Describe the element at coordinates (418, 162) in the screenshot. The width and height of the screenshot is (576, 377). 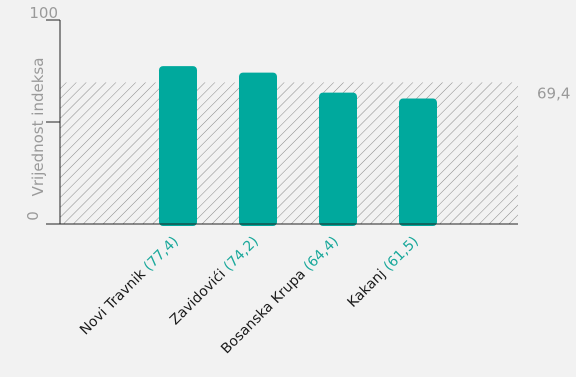
I see `bar-kakanj` at that location.